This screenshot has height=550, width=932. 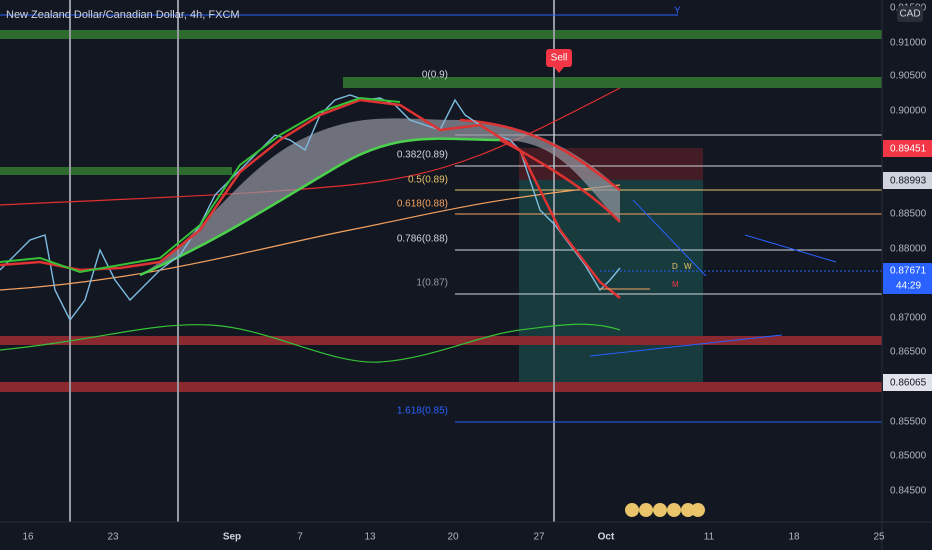 What do you see at coordinates (559, 70) in the screenshot?
I see `sell-pointer` at bounding box center [559, 70].